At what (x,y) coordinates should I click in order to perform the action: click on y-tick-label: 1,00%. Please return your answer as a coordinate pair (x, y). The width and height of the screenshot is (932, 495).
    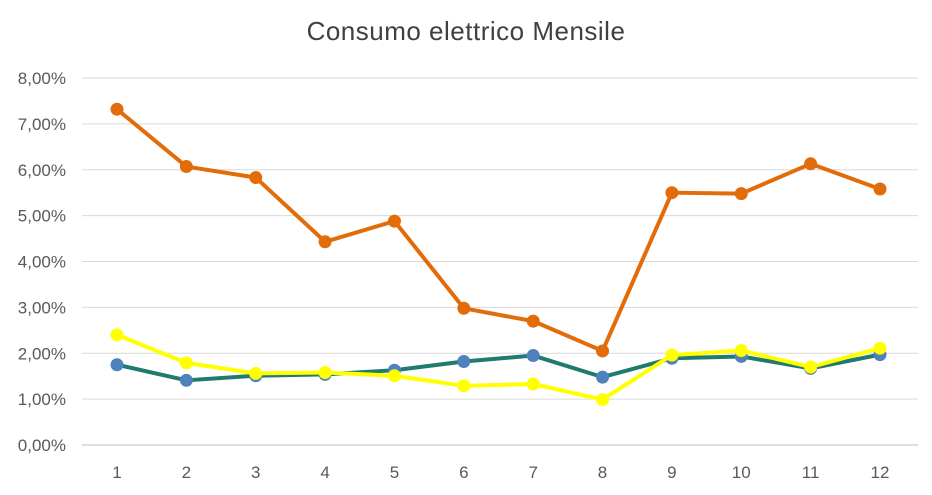
    Looking at the image, I should click on (42, 399).